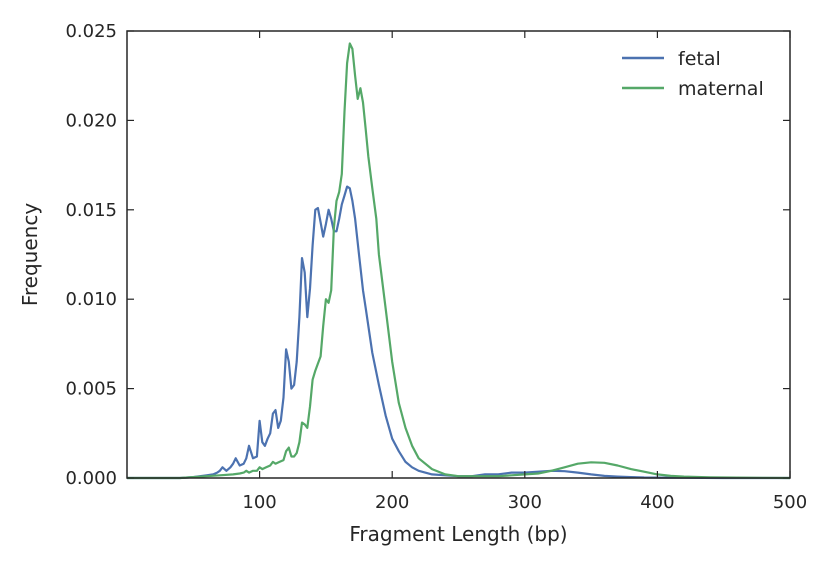  What do you see at coordinates (790, 502) in the screenshot?
I see `x-tick-label: 500` at bounding box center [790, 502].